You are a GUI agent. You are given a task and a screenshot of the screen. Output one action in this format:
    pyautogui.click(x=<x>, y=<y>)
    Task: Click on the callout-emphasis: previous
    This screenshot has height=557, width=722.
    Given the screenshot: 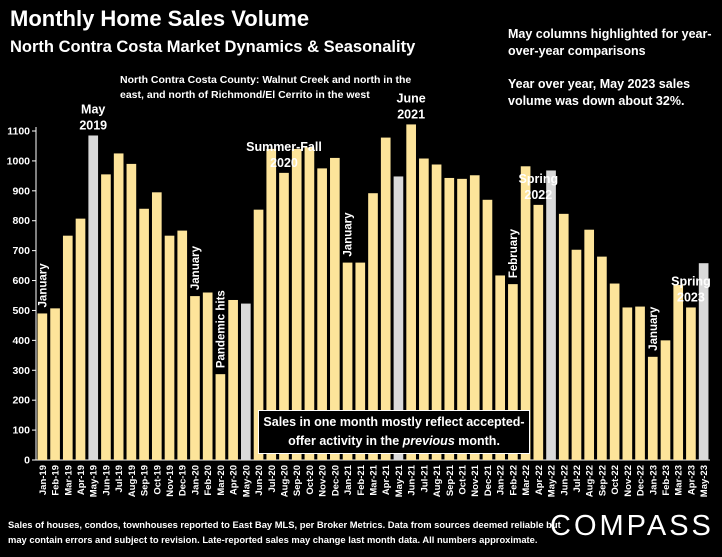 What is the action you would take?
    pyautogui.click(x=428, y=441)
    